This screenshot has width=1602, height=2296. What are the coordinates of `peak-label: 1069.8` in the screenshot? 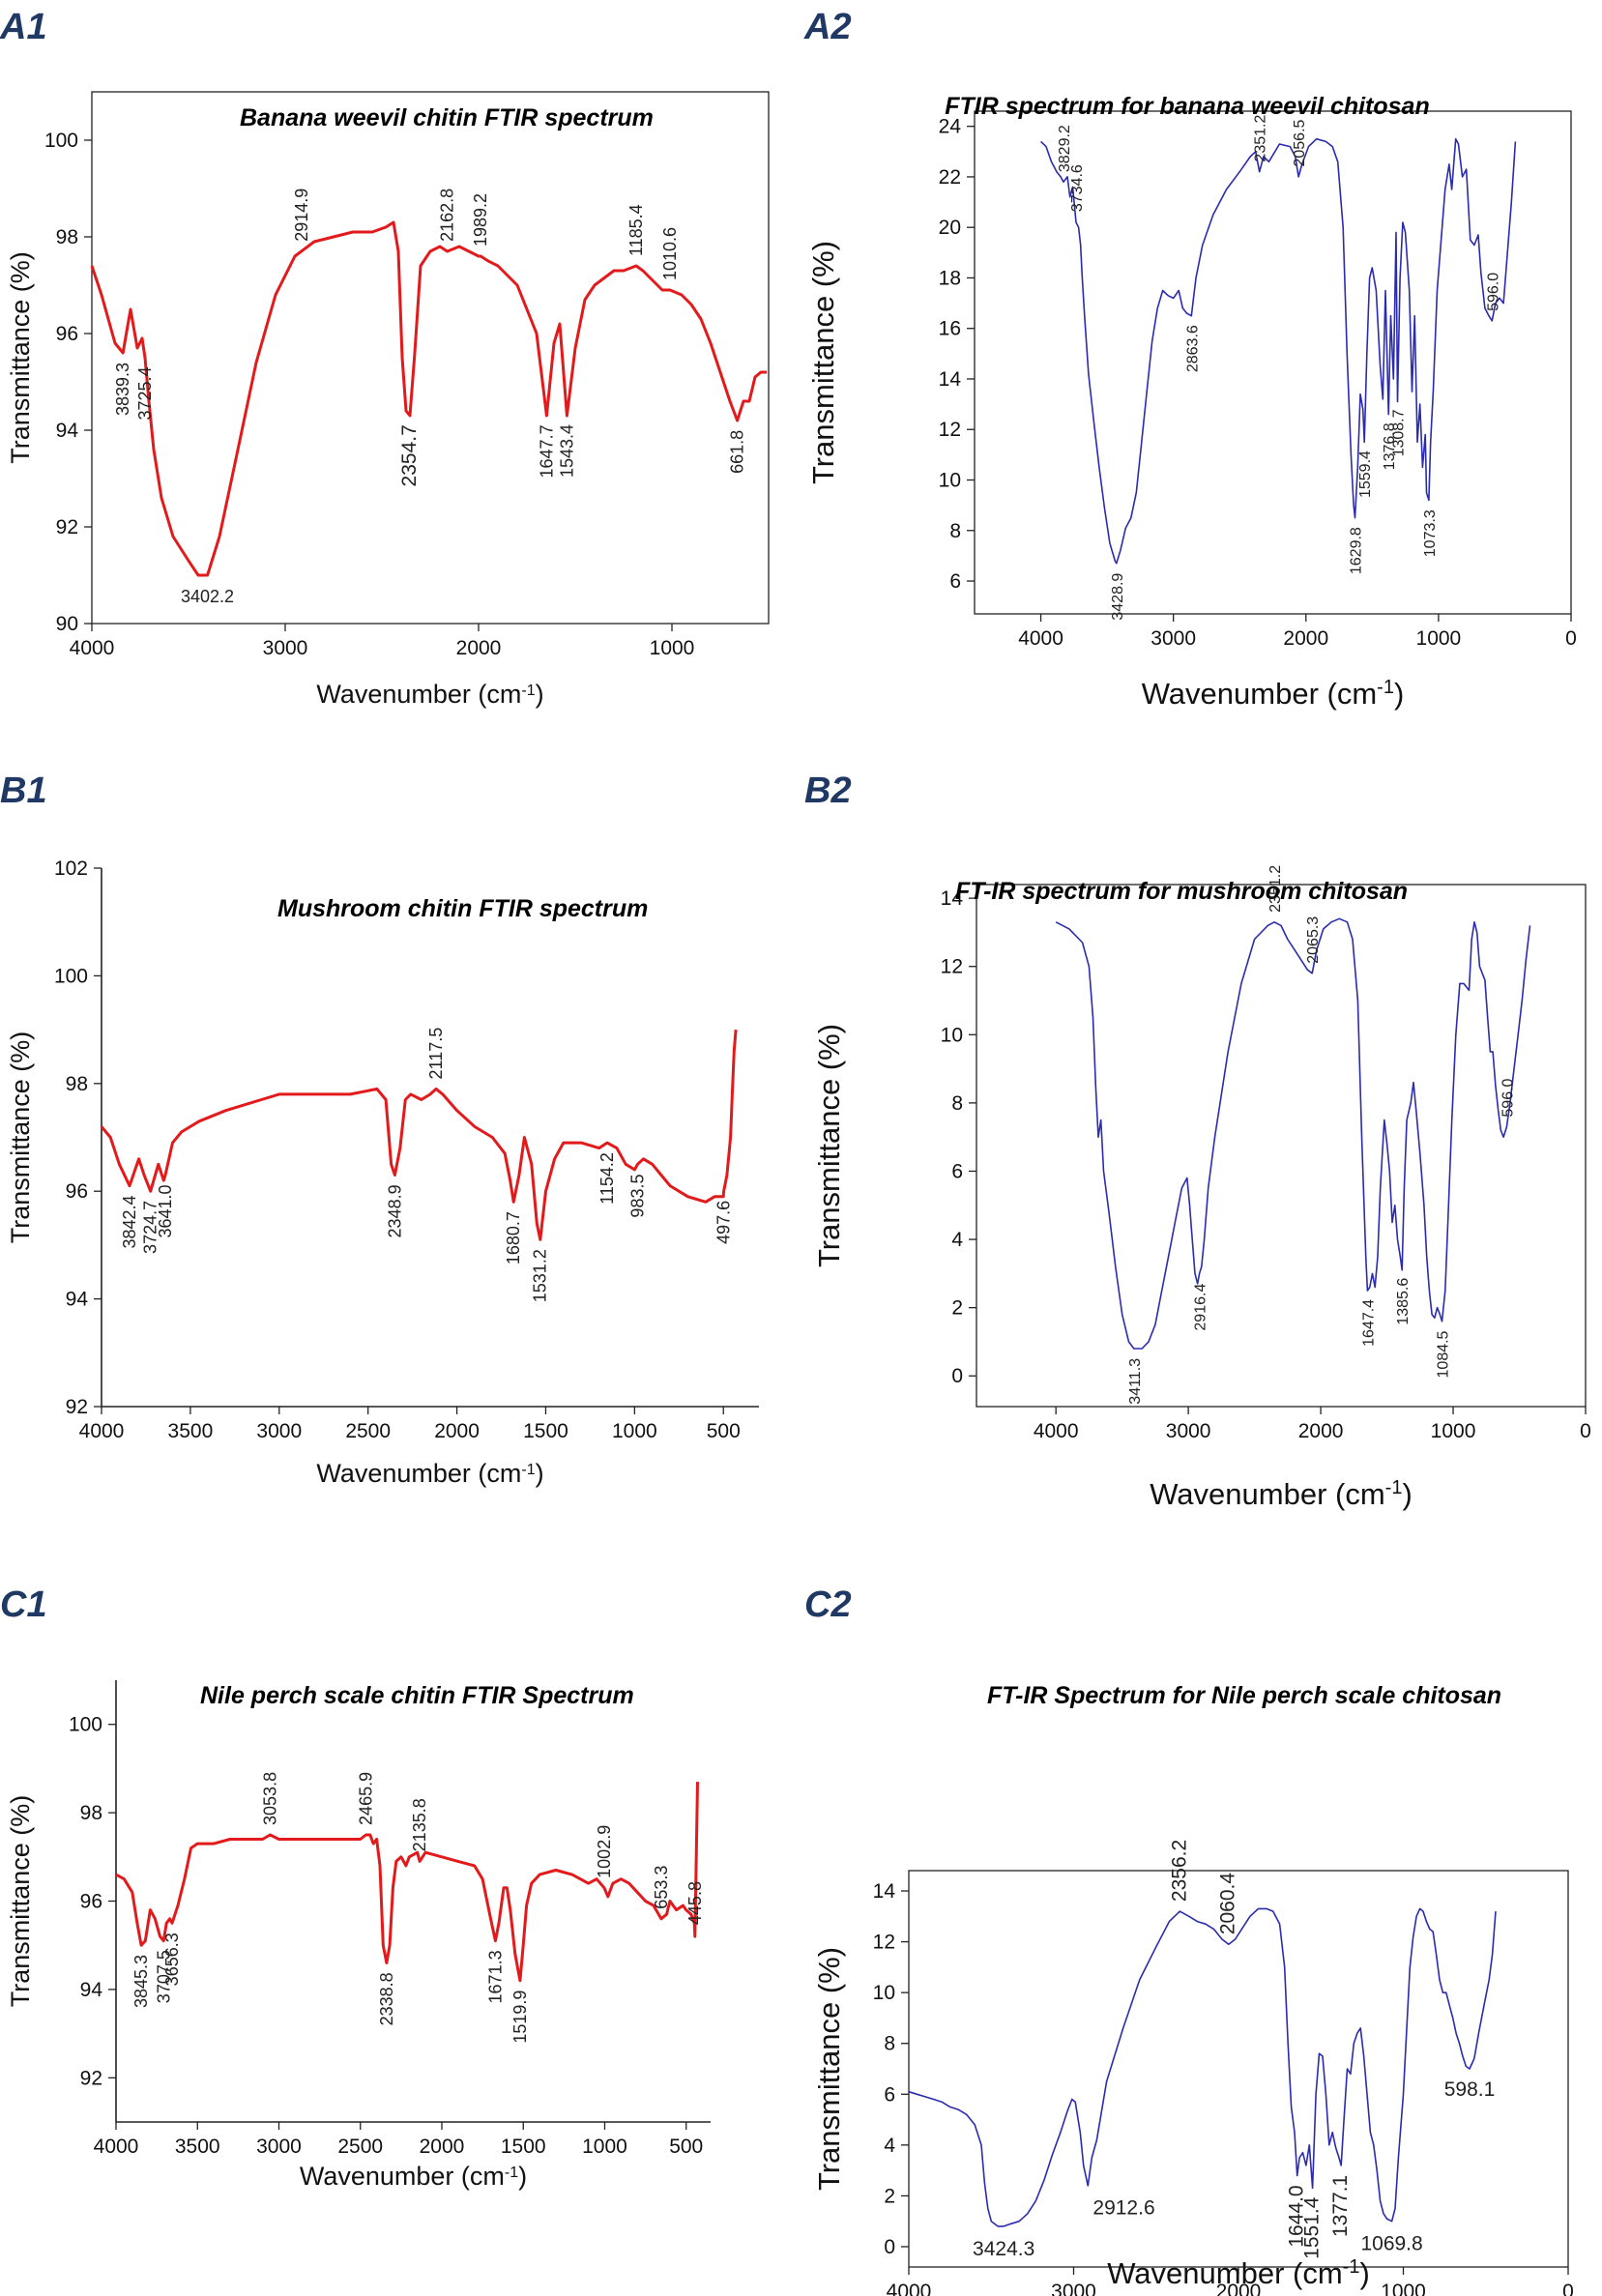 It's located at (1391, 2244).